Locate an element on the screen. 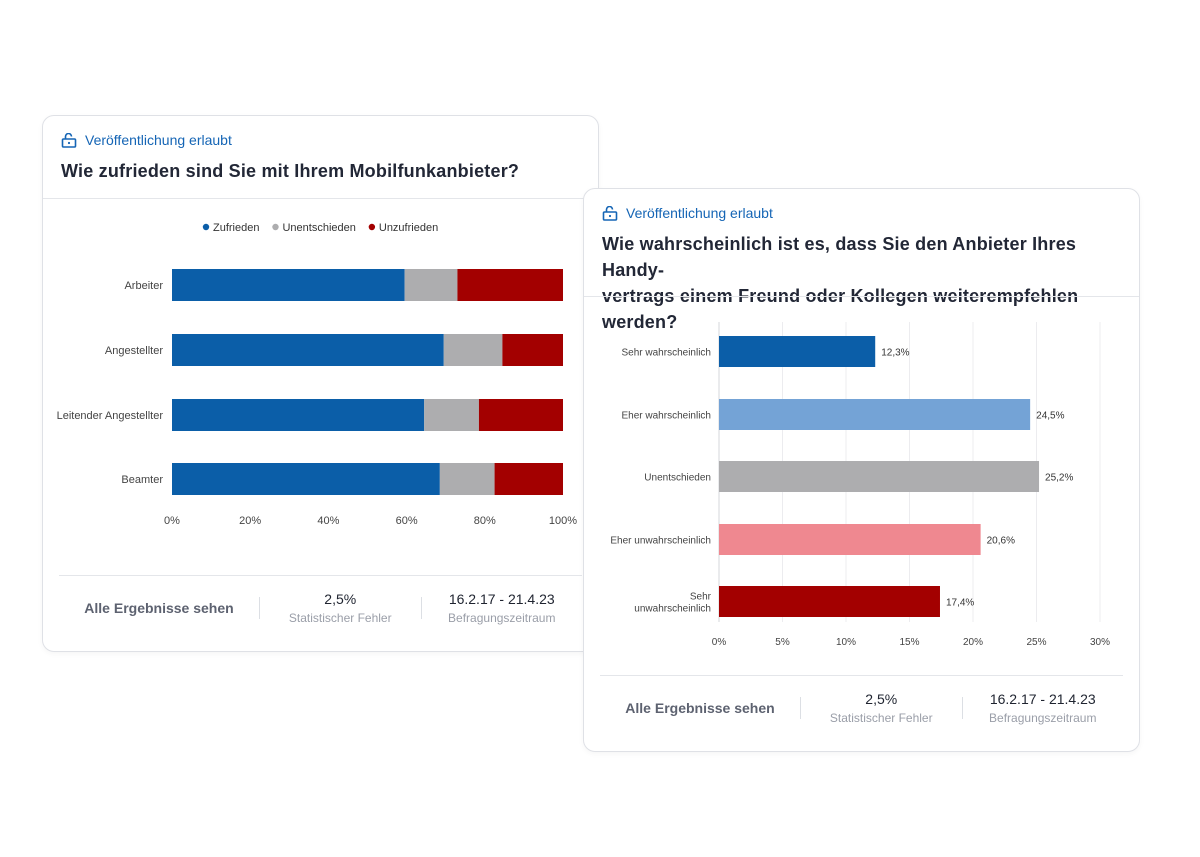 The image size is (1200, 857). category-label: Beamter is located at coordinates (142, 480).